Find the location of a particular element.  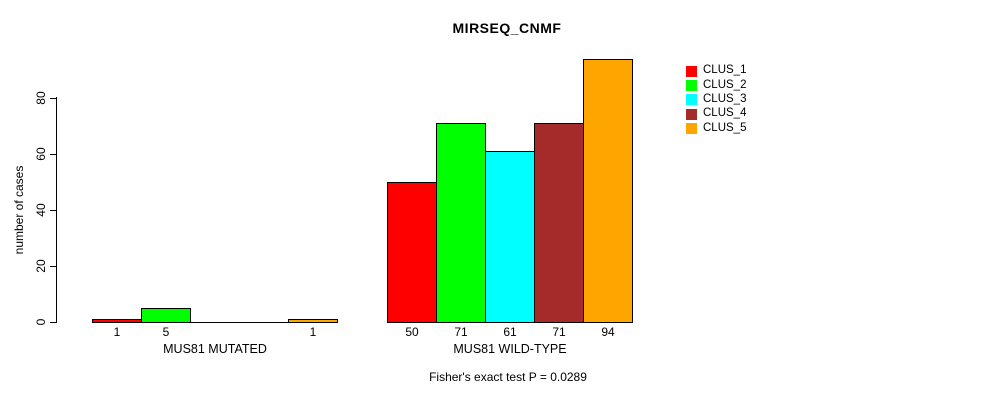

zero-bar-clus-4-mus81-mutated is located at coordinates (264, 322).